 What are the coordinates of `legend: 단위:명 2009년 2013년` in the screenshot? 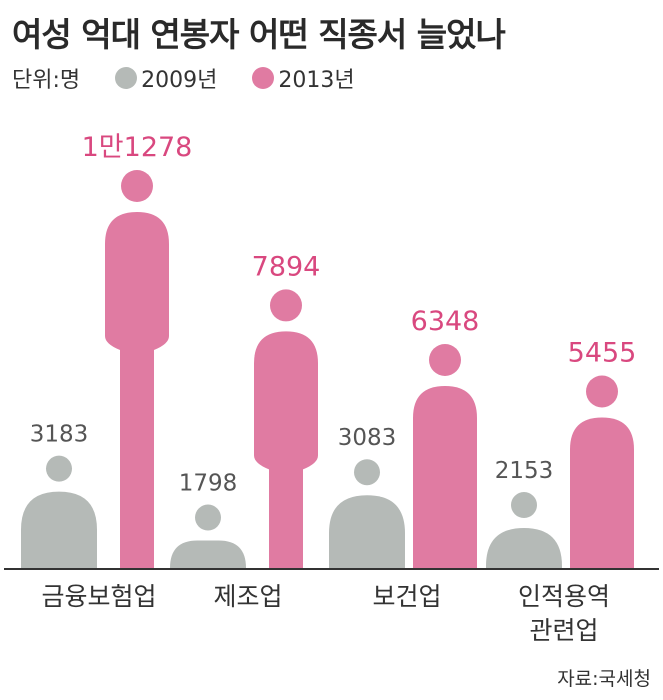 It's located at (183, 78).